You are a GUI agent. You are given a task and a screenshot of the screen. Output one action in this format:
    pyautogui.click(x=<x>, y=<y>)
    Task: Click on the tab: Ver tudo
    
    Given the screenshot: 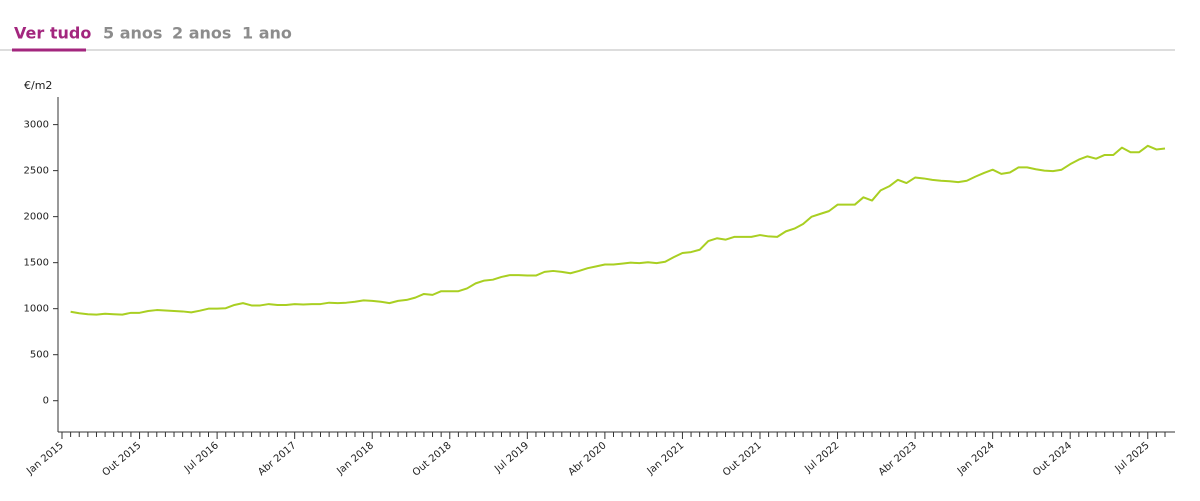 What is the action you would take?
    pyautogui.click(x=52, y=33)
    